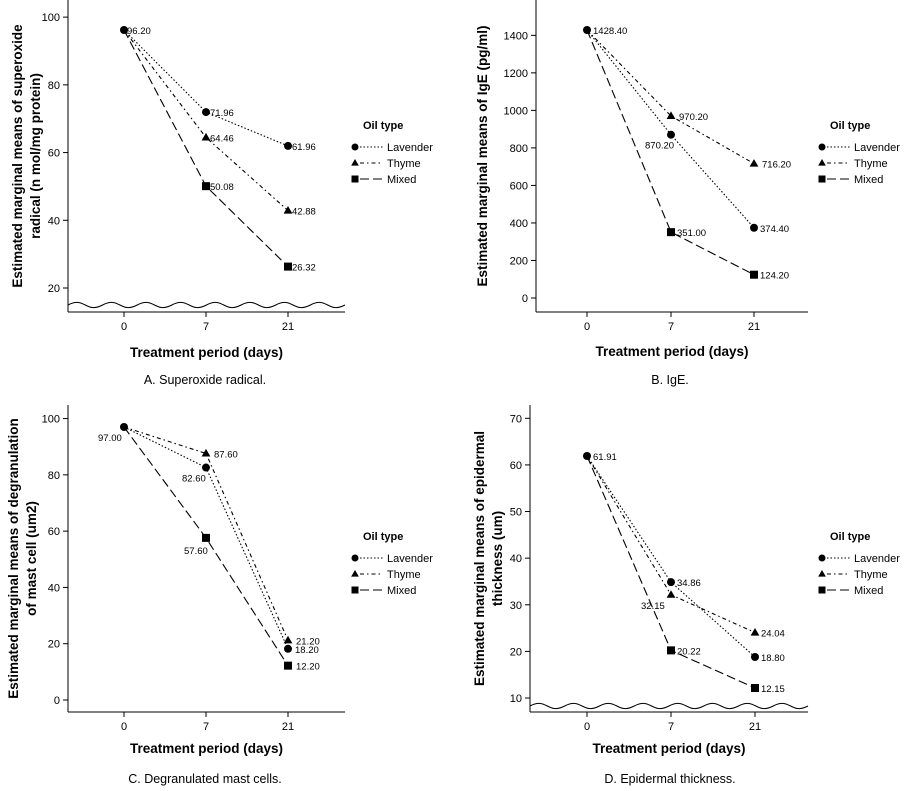 The image size is (905, 791). Describe the element at coordinates (653, 606) in the screenshot. I see `data-label: 32.15` at that location.